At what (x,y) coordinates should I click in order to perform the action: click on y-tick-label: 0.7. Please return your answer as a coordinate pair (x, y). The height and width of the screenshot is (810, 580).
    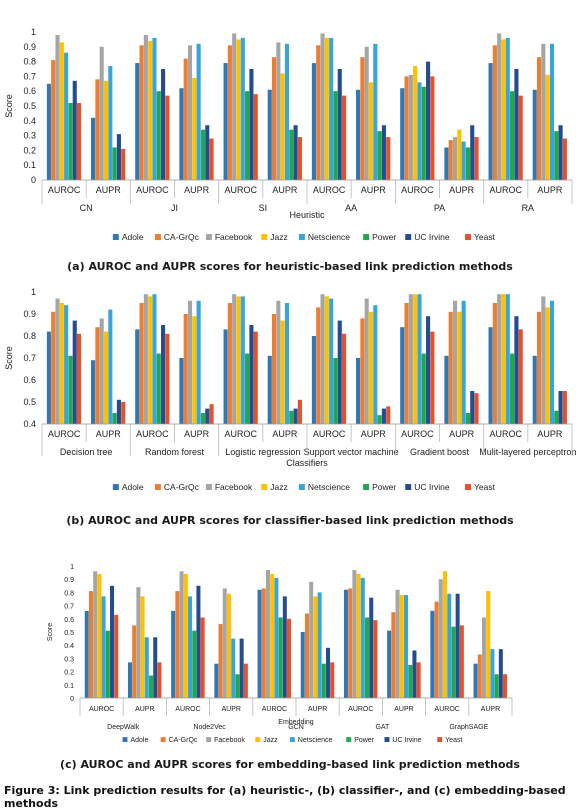
    Looking at the image, I should click on (29, 358).